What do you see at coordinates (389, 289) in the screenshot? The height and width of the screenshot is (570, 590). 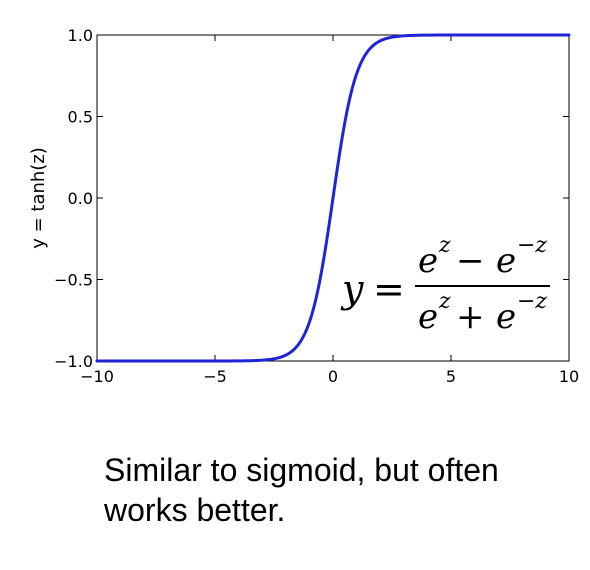 I see `formula-equals: =` at bounding box center [389, 289].